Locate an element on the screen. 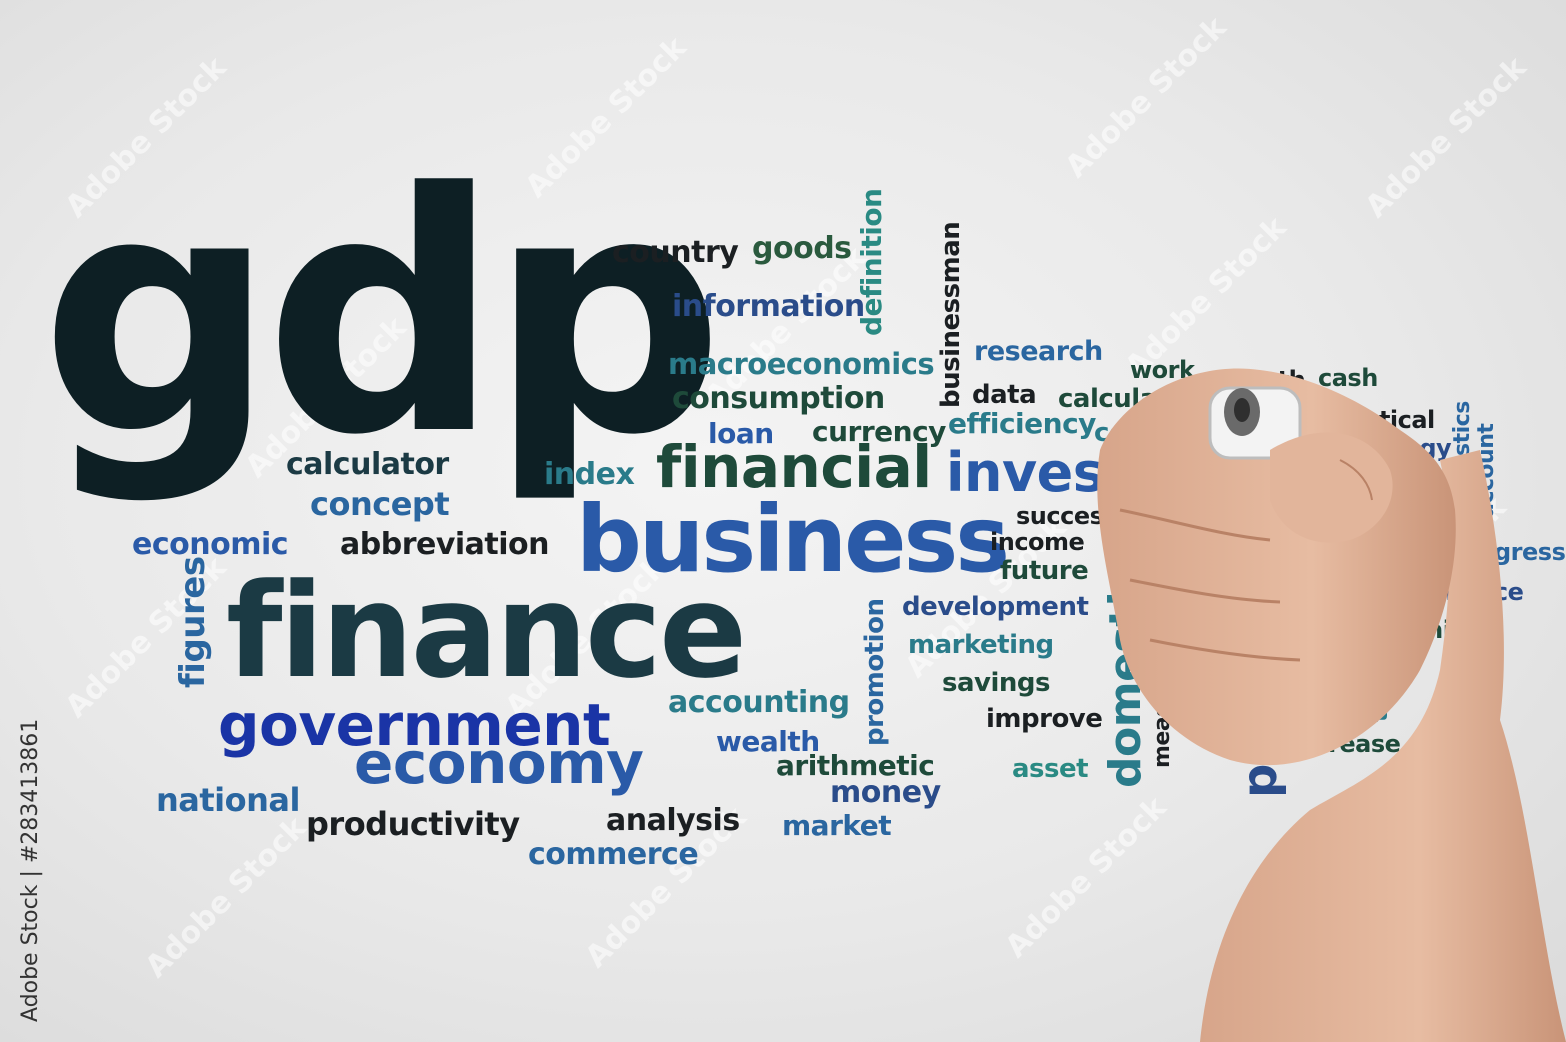 The width and height of the screenshot is (1566, 1042). word-national: national is located at coordinates (228, 800).